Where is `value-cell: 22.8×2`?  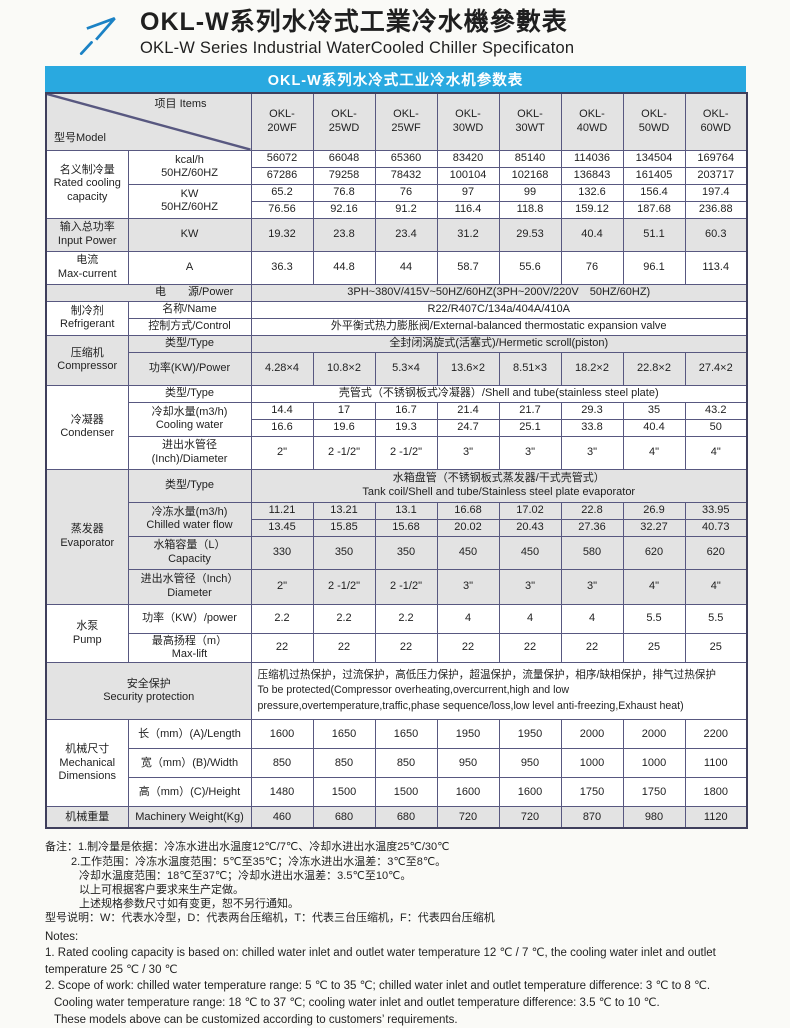 value-cell: 22.8×2 is located at coordinates (654, 368).